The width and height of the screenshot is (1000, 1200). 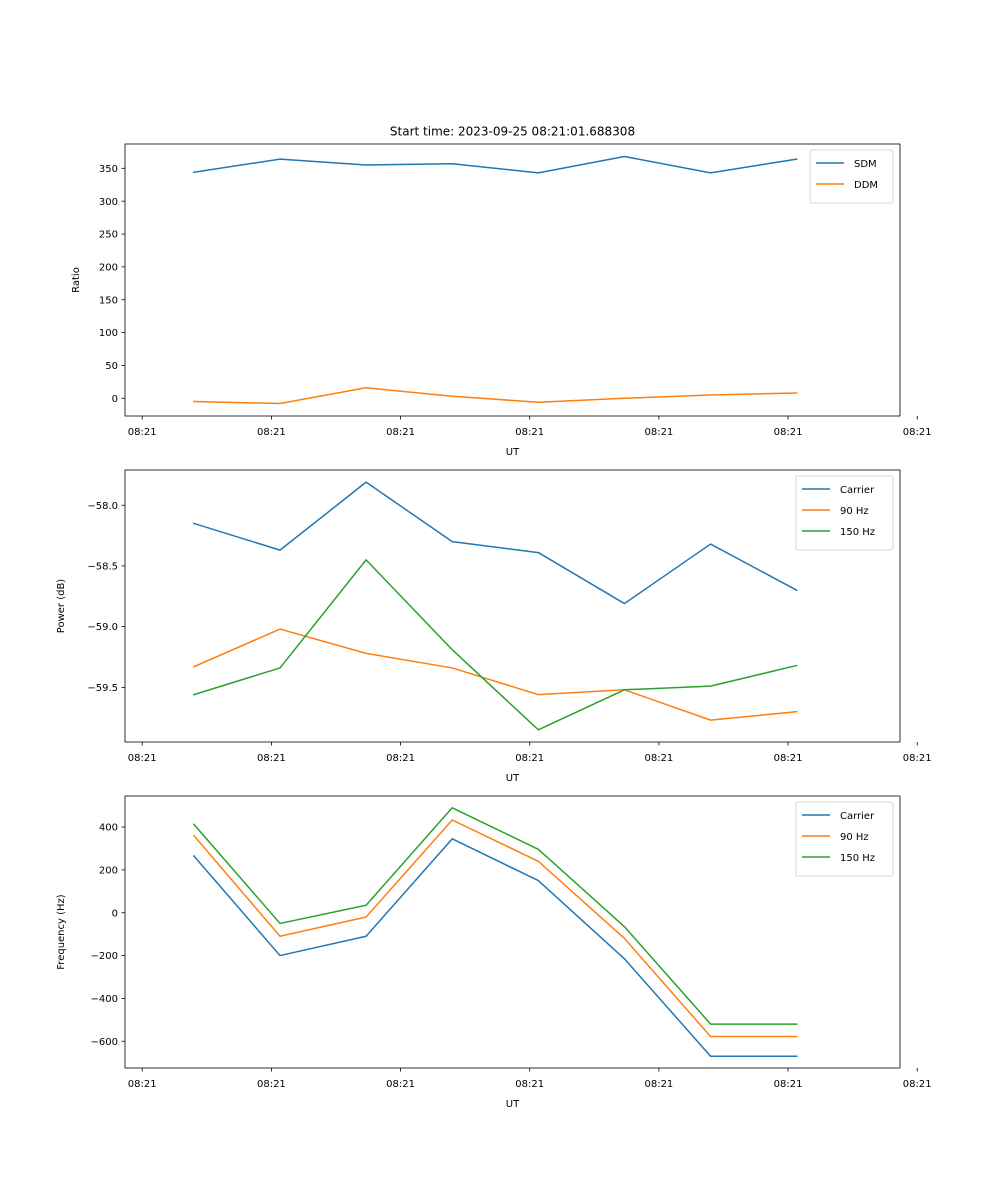 What do you see at coordinates (102, 506) in the screenshot?
I see `y-tick-label: −58.0` at bounding box center [102, 506].